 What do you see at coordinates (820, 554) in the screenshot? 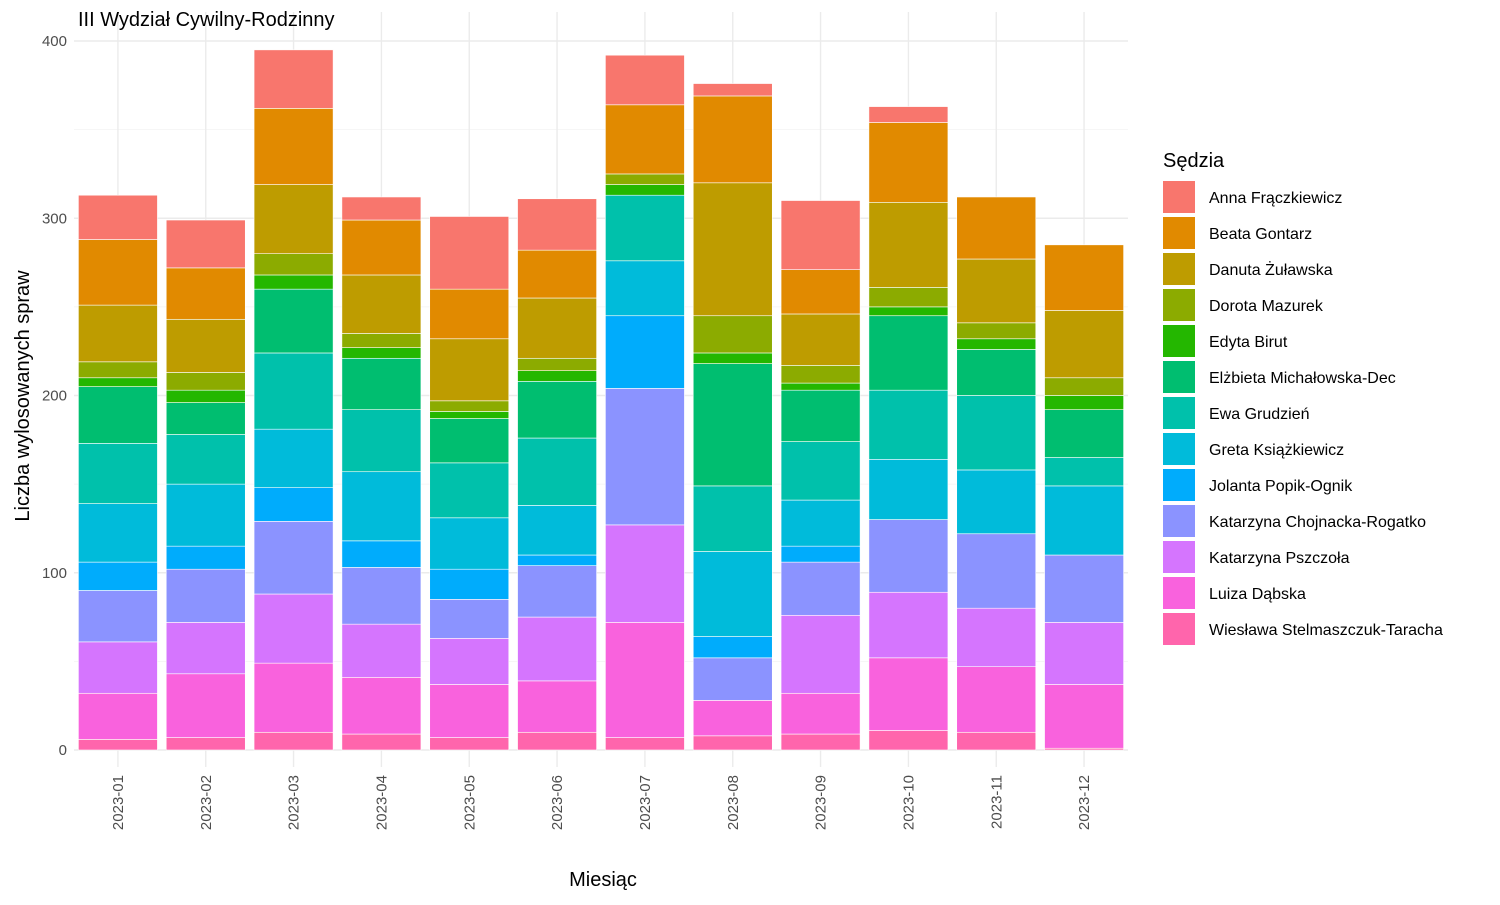
I see `bar-segment: Jolanta Popik-Ognik — 2023-09: 9` at bounding box center [820, 554].